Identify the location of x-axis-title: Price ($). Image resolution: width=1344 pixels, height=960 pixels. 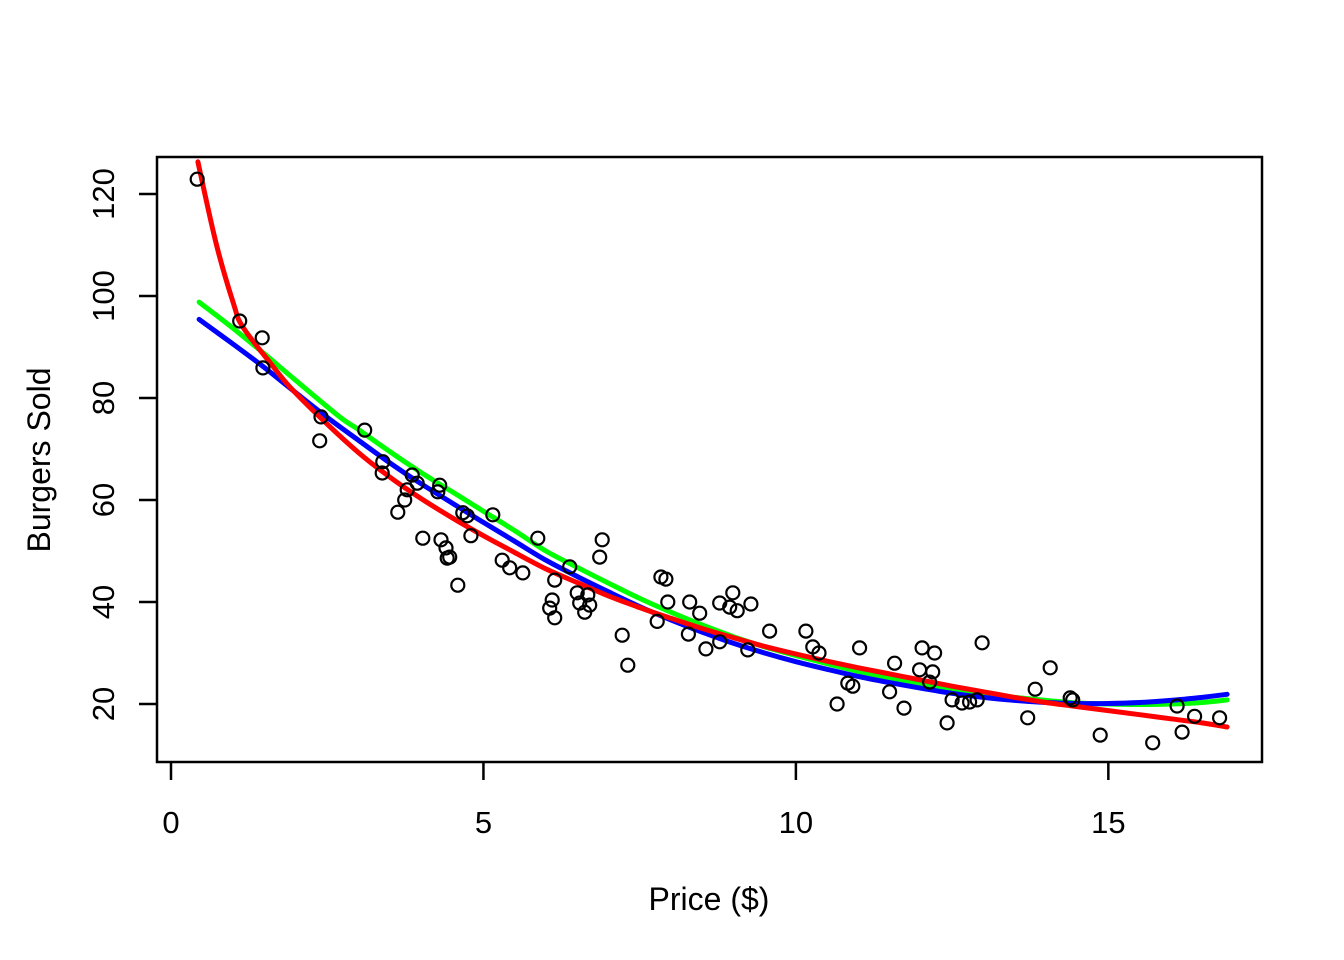
(709, 899).